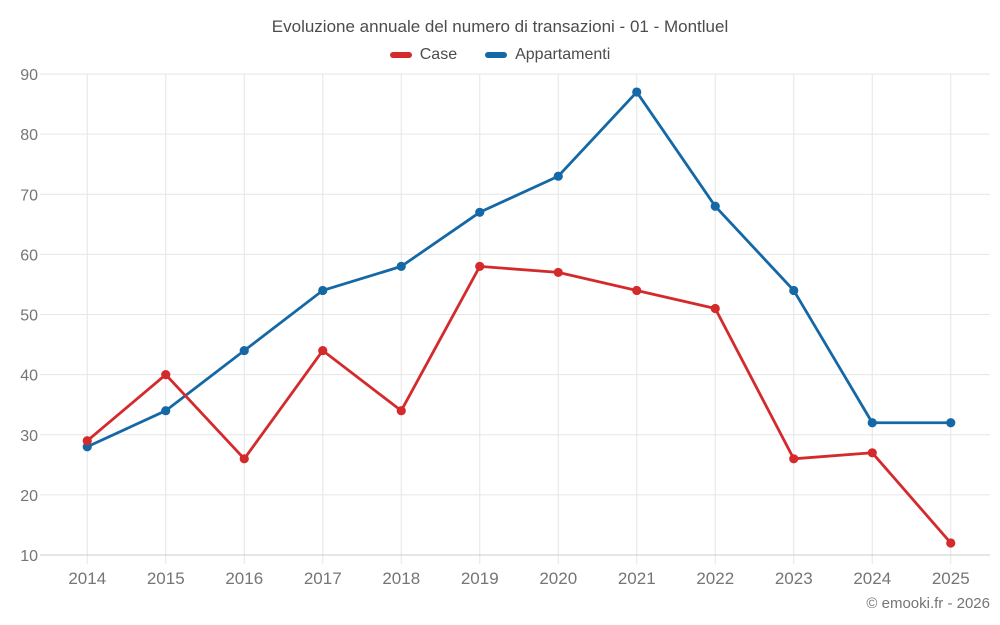 The width and height of the screenshot is (1000, 625). What do you see at coordinates (480, 266) in the screenshot?
I see `data-point-case-2019` at bounding box center [480, 266].